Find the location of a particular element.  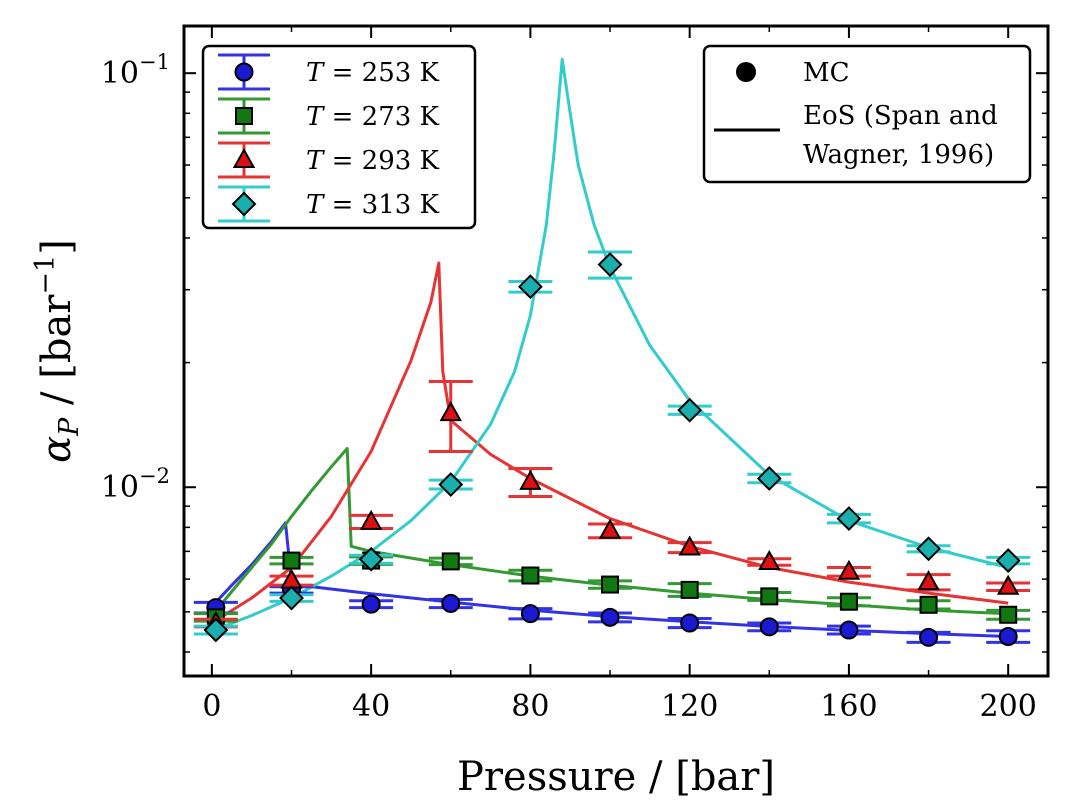

x-tick-label: 80 is located at coordinates (530, 706).